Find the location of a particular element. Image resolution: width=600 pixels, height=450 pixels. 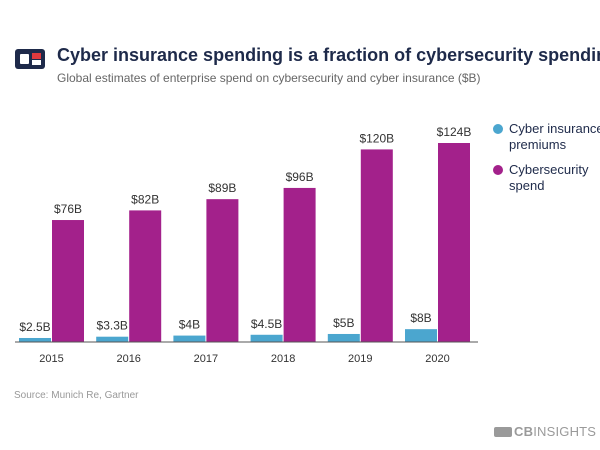

bar-insurance-2019 is located at coordinates (343, 337).